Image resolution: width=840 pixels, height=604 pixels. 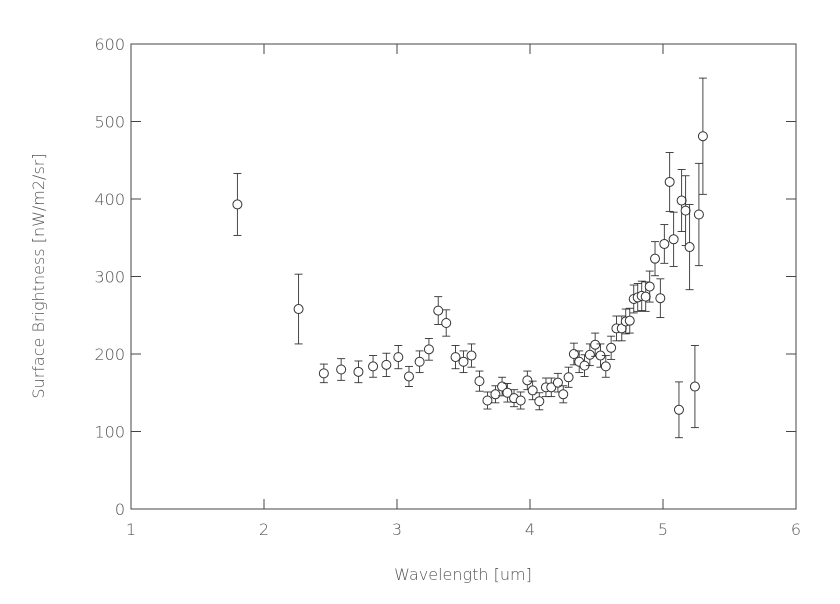 What do you see at coordinates (120, 509) in the screenshot?
I see `y-tick-label: 0` at bounding box center [120, 509].